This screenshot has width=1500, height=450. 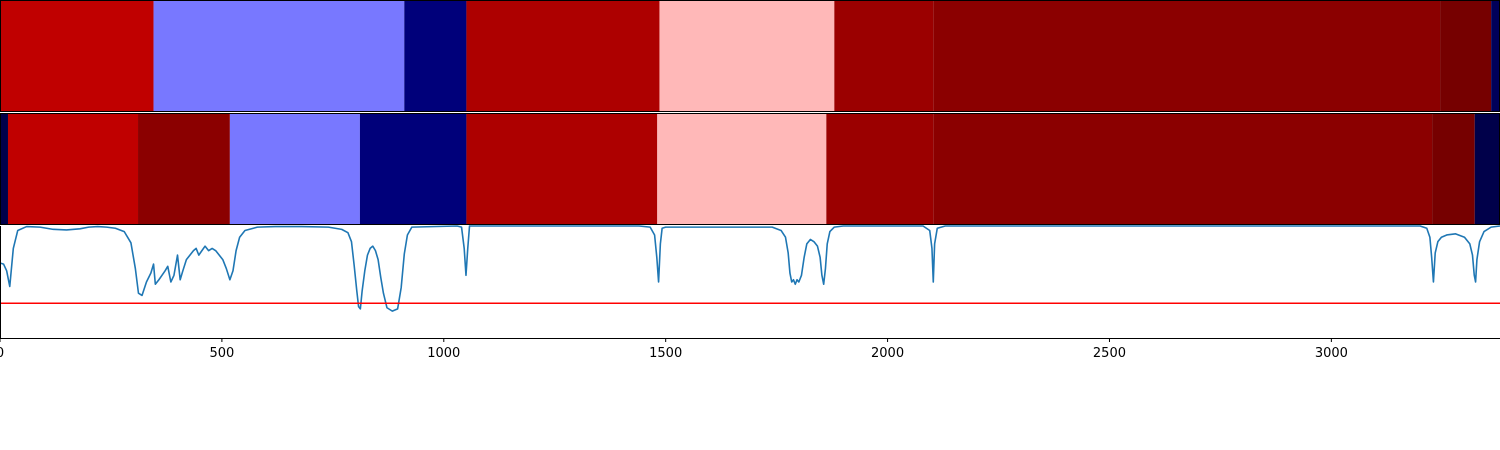 I want to click on x-tick-label: 2000, so click(x=887, y=353).